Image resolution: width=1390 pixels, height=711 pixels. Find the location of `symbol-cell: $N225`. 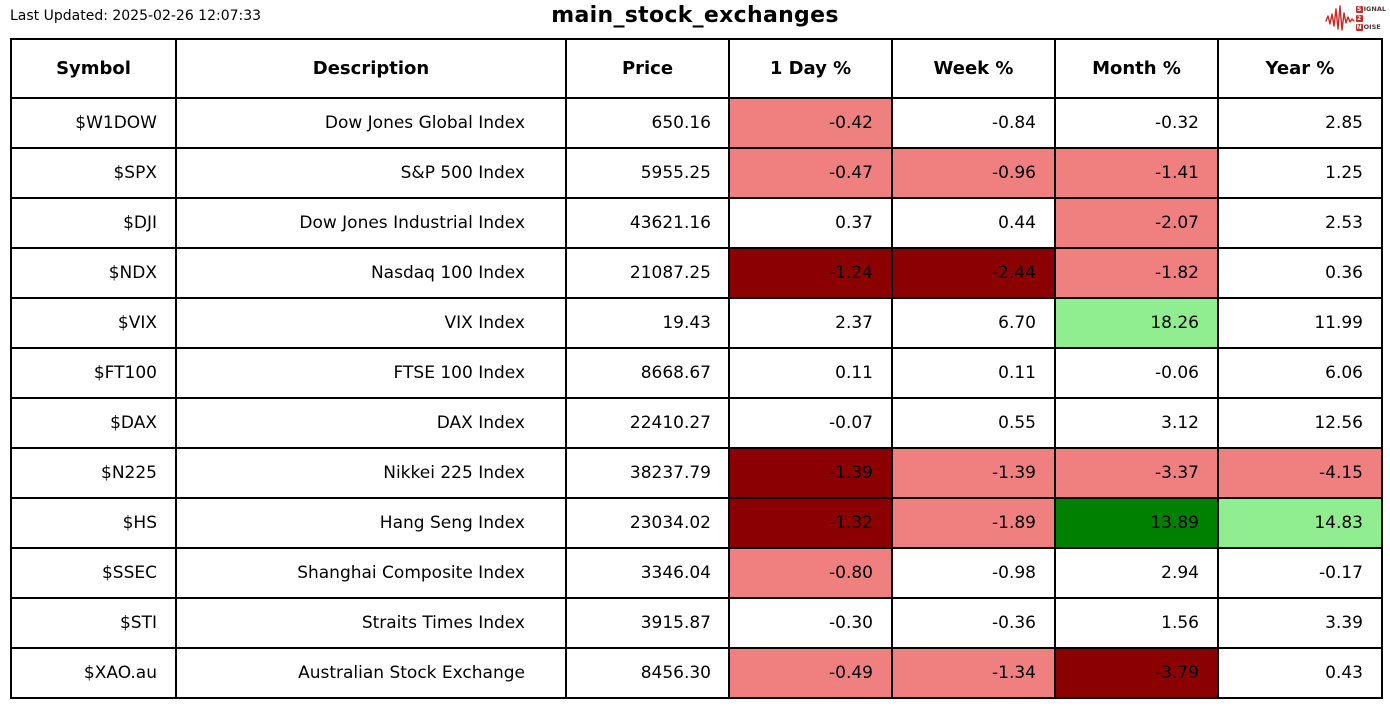

symbol-cell: $N225 is located at coordinates (93, 473).